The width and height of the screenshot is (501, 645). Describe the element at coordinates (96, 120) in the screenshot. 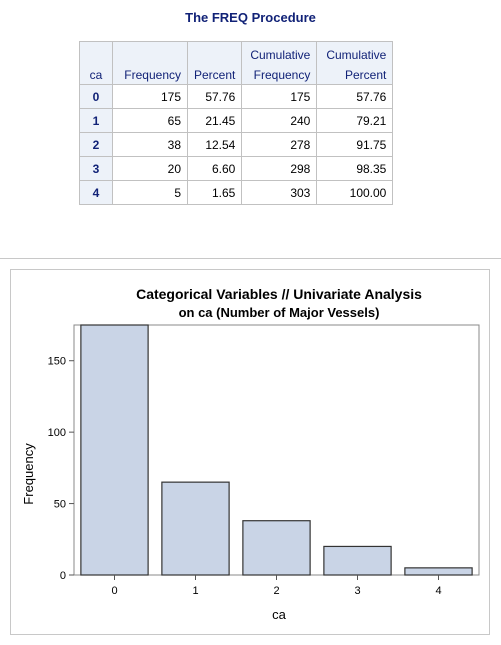

I see `row-header-ca: 1` at that location.